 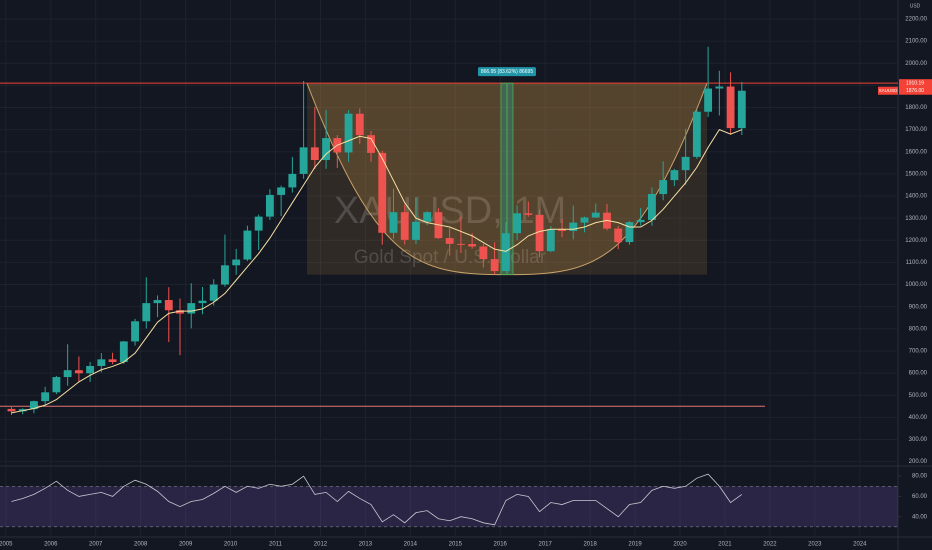 I want to click on y-tick-label: 800.00, so click(x=918, y=329).